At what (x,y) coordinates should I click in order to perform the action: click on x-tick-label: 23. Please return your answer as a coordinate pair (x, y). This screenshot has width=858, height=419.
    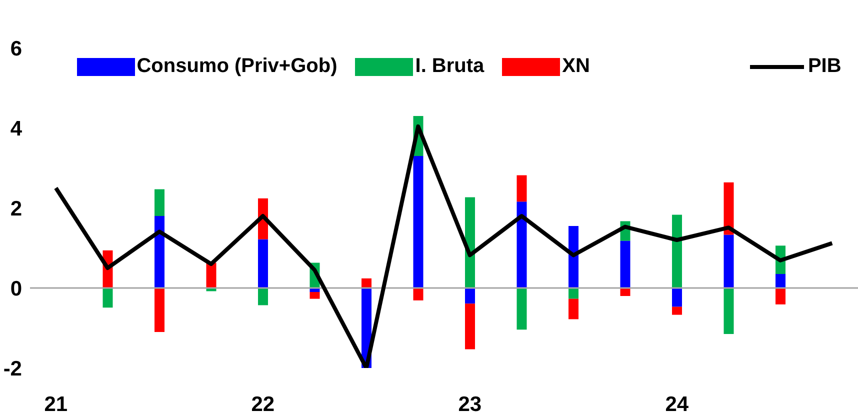
    Looking at the image, I should click on (470, 404).